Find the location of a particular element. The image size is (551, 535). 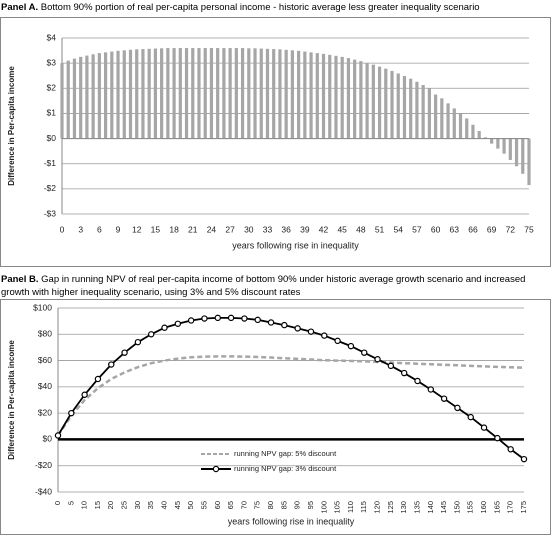

x-tick-label: 5 is located at coordinates (70, 503).